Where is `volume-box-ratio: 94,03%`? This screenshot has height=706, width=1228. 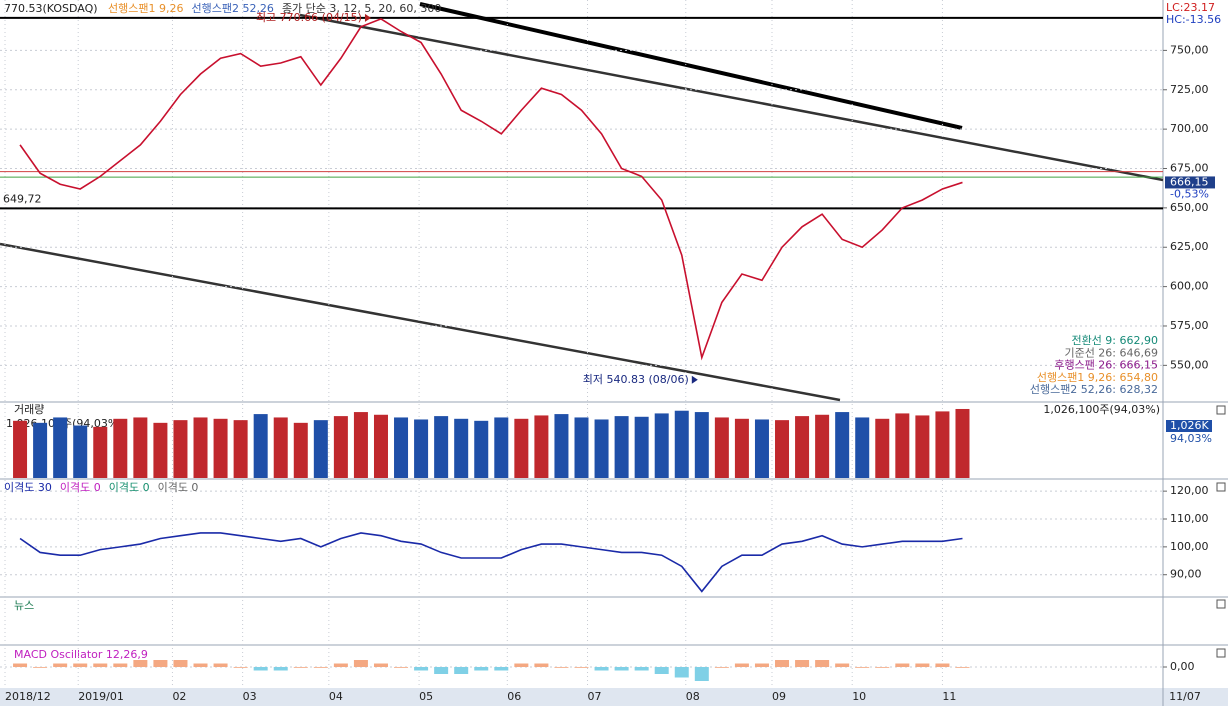
volume-box-ratio: 94,03% is located at coordinates (1191, 438).